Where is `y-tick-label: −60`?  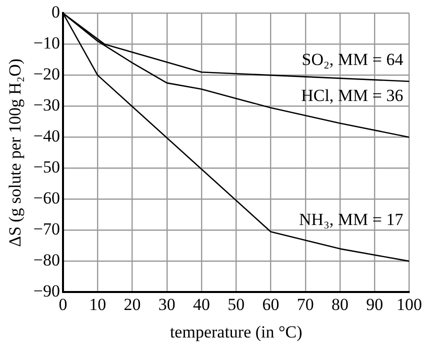
y-tick-label: −60 is located at coordinates (46, 198).